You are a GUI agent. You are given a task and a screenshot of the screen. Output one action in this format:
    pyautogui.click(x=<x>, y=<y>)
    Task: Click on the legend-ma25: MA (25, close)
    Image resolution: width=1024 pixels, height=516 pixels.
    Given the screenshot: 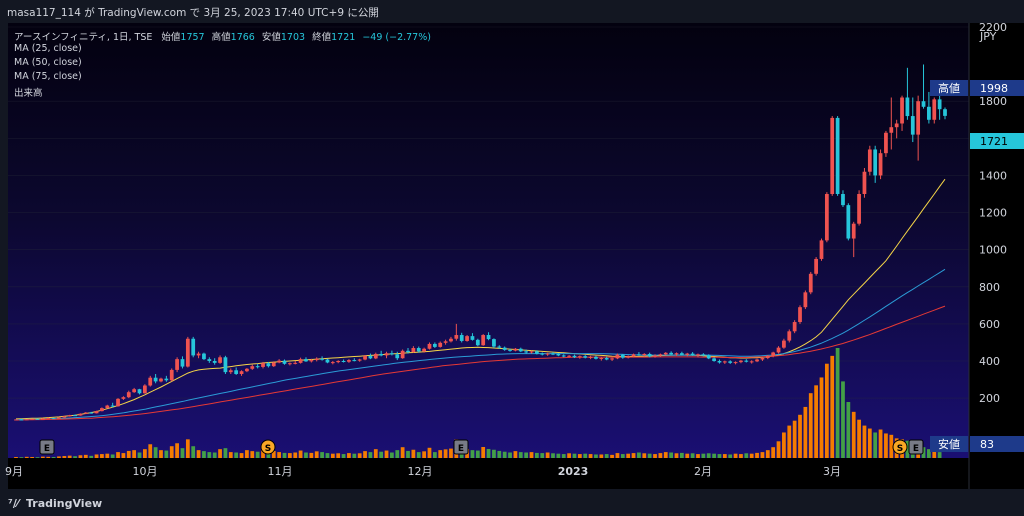 What is the action you would take?
    pyautogui.click(x=48, y=48)
    